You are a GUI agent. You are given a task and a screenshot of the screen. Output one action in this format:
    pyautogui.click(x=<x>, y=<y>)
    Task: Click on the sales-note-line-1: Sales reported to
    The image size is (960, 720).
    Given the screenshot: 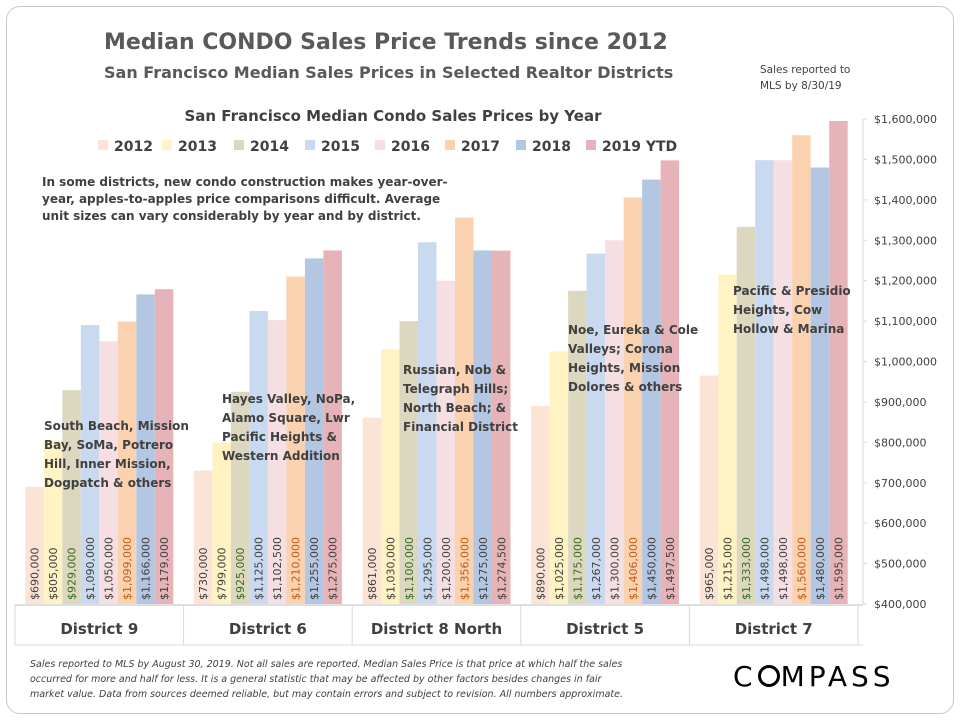 What is the action you would take?
    pyautogui.click(x=805, y=70)
    